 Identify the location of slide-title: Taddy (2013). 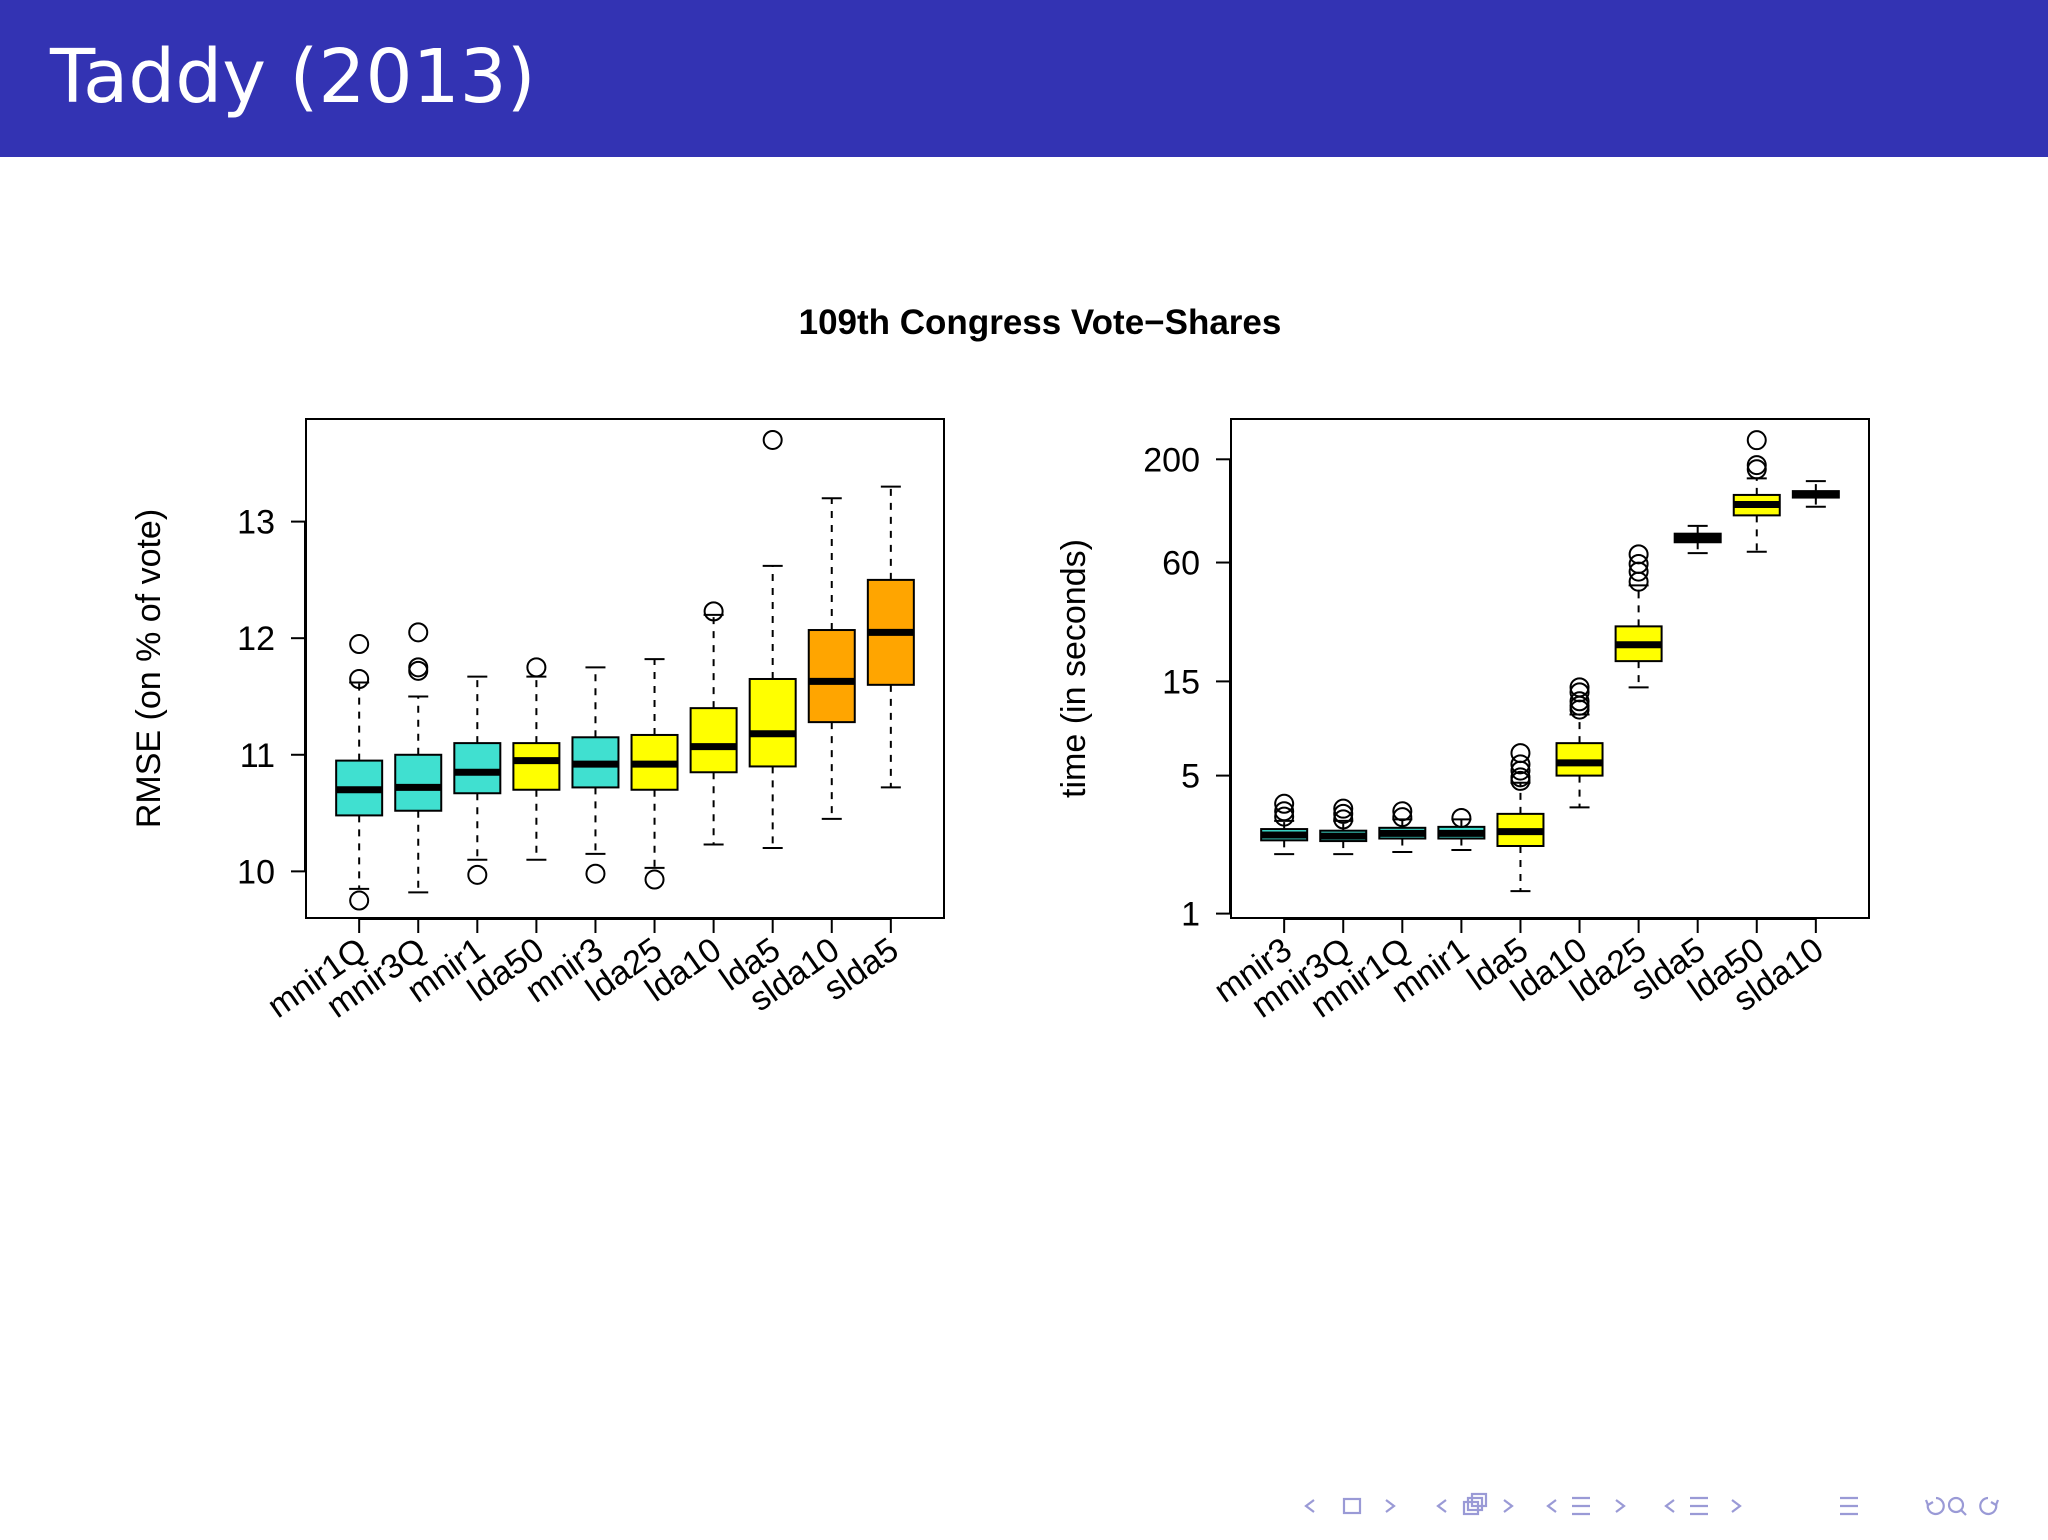
(293, 77).